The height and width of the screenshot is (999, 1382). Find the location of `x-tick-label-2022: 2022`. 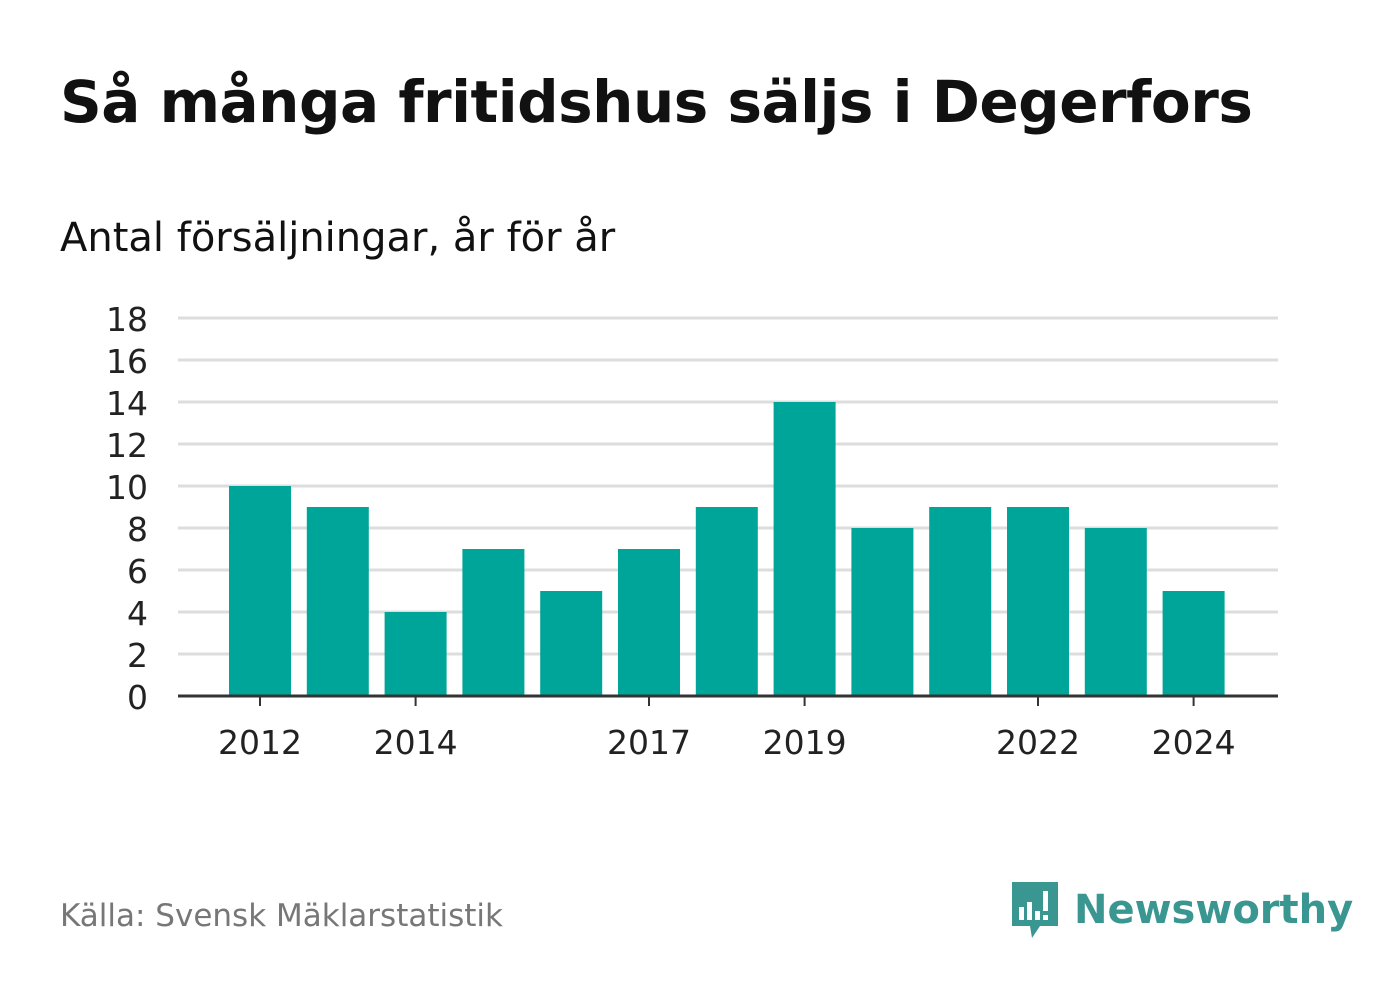

x-tick-label-2022: 2022 is located at coordinates (1038, 742).